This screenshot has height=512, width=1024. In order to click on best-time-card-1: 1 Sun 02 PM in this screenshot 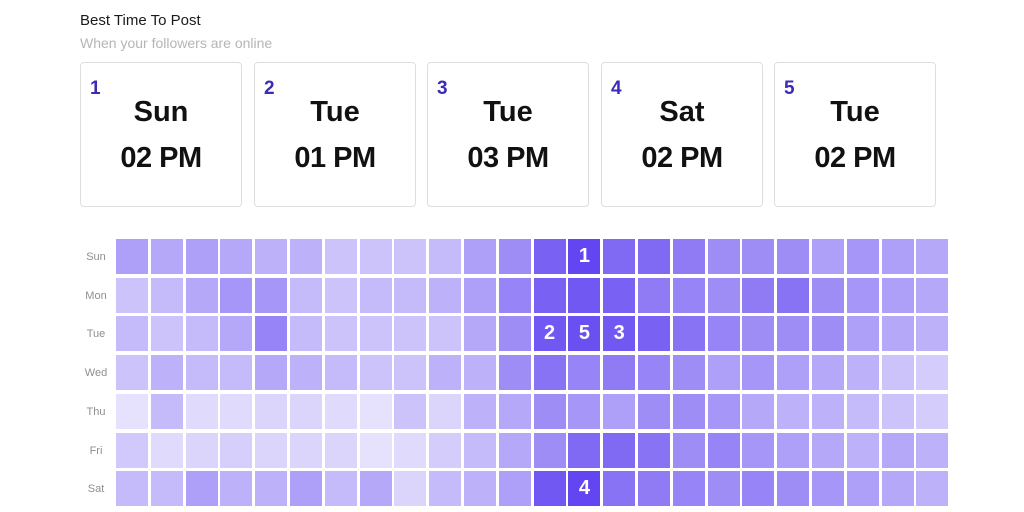, I will do `click(161, 134)`.